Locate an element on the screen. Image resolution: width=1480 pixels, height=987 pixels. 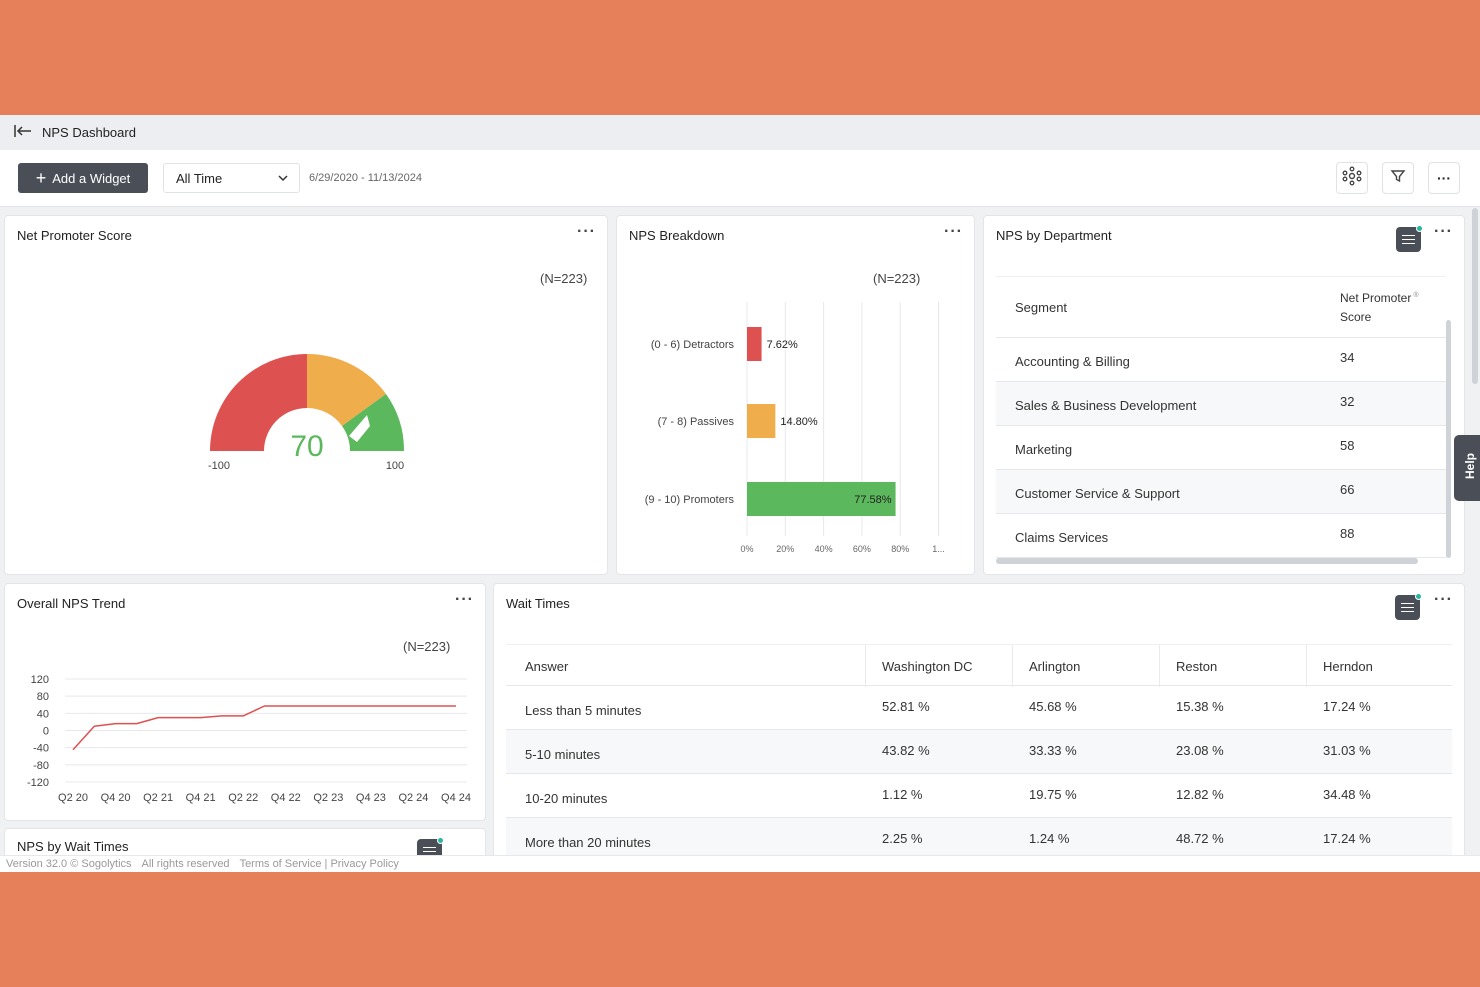
sample-size-label: (N=223) is located at coordinates (897, 278).